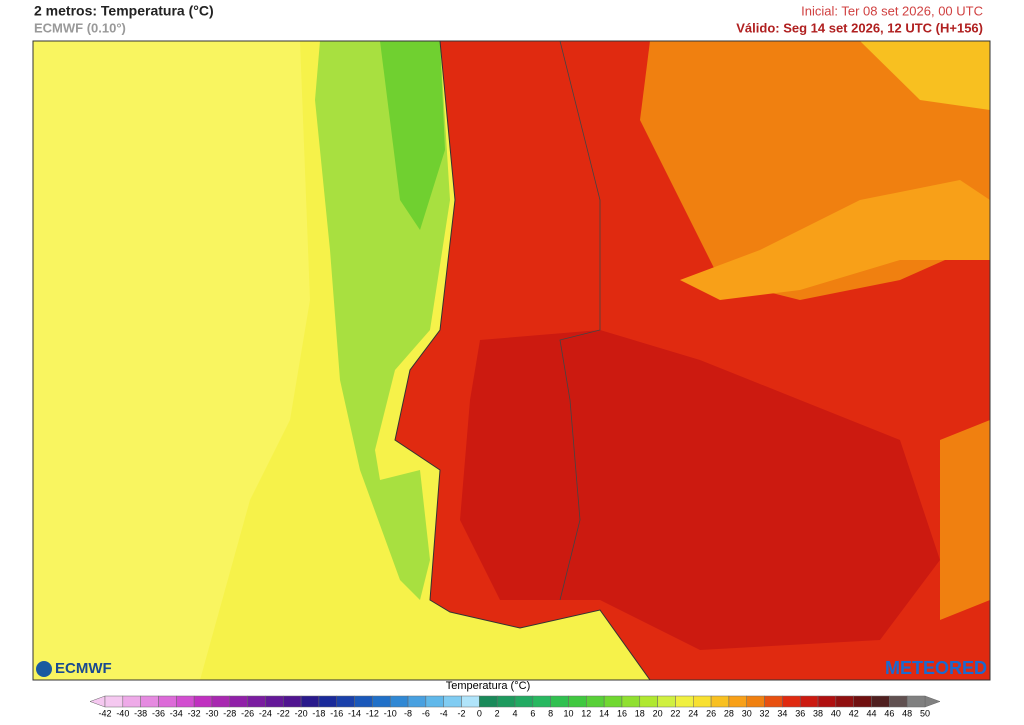  Describe the element at coordinates (925, 75) in the screenshot. I see `mountain-region` at that location.